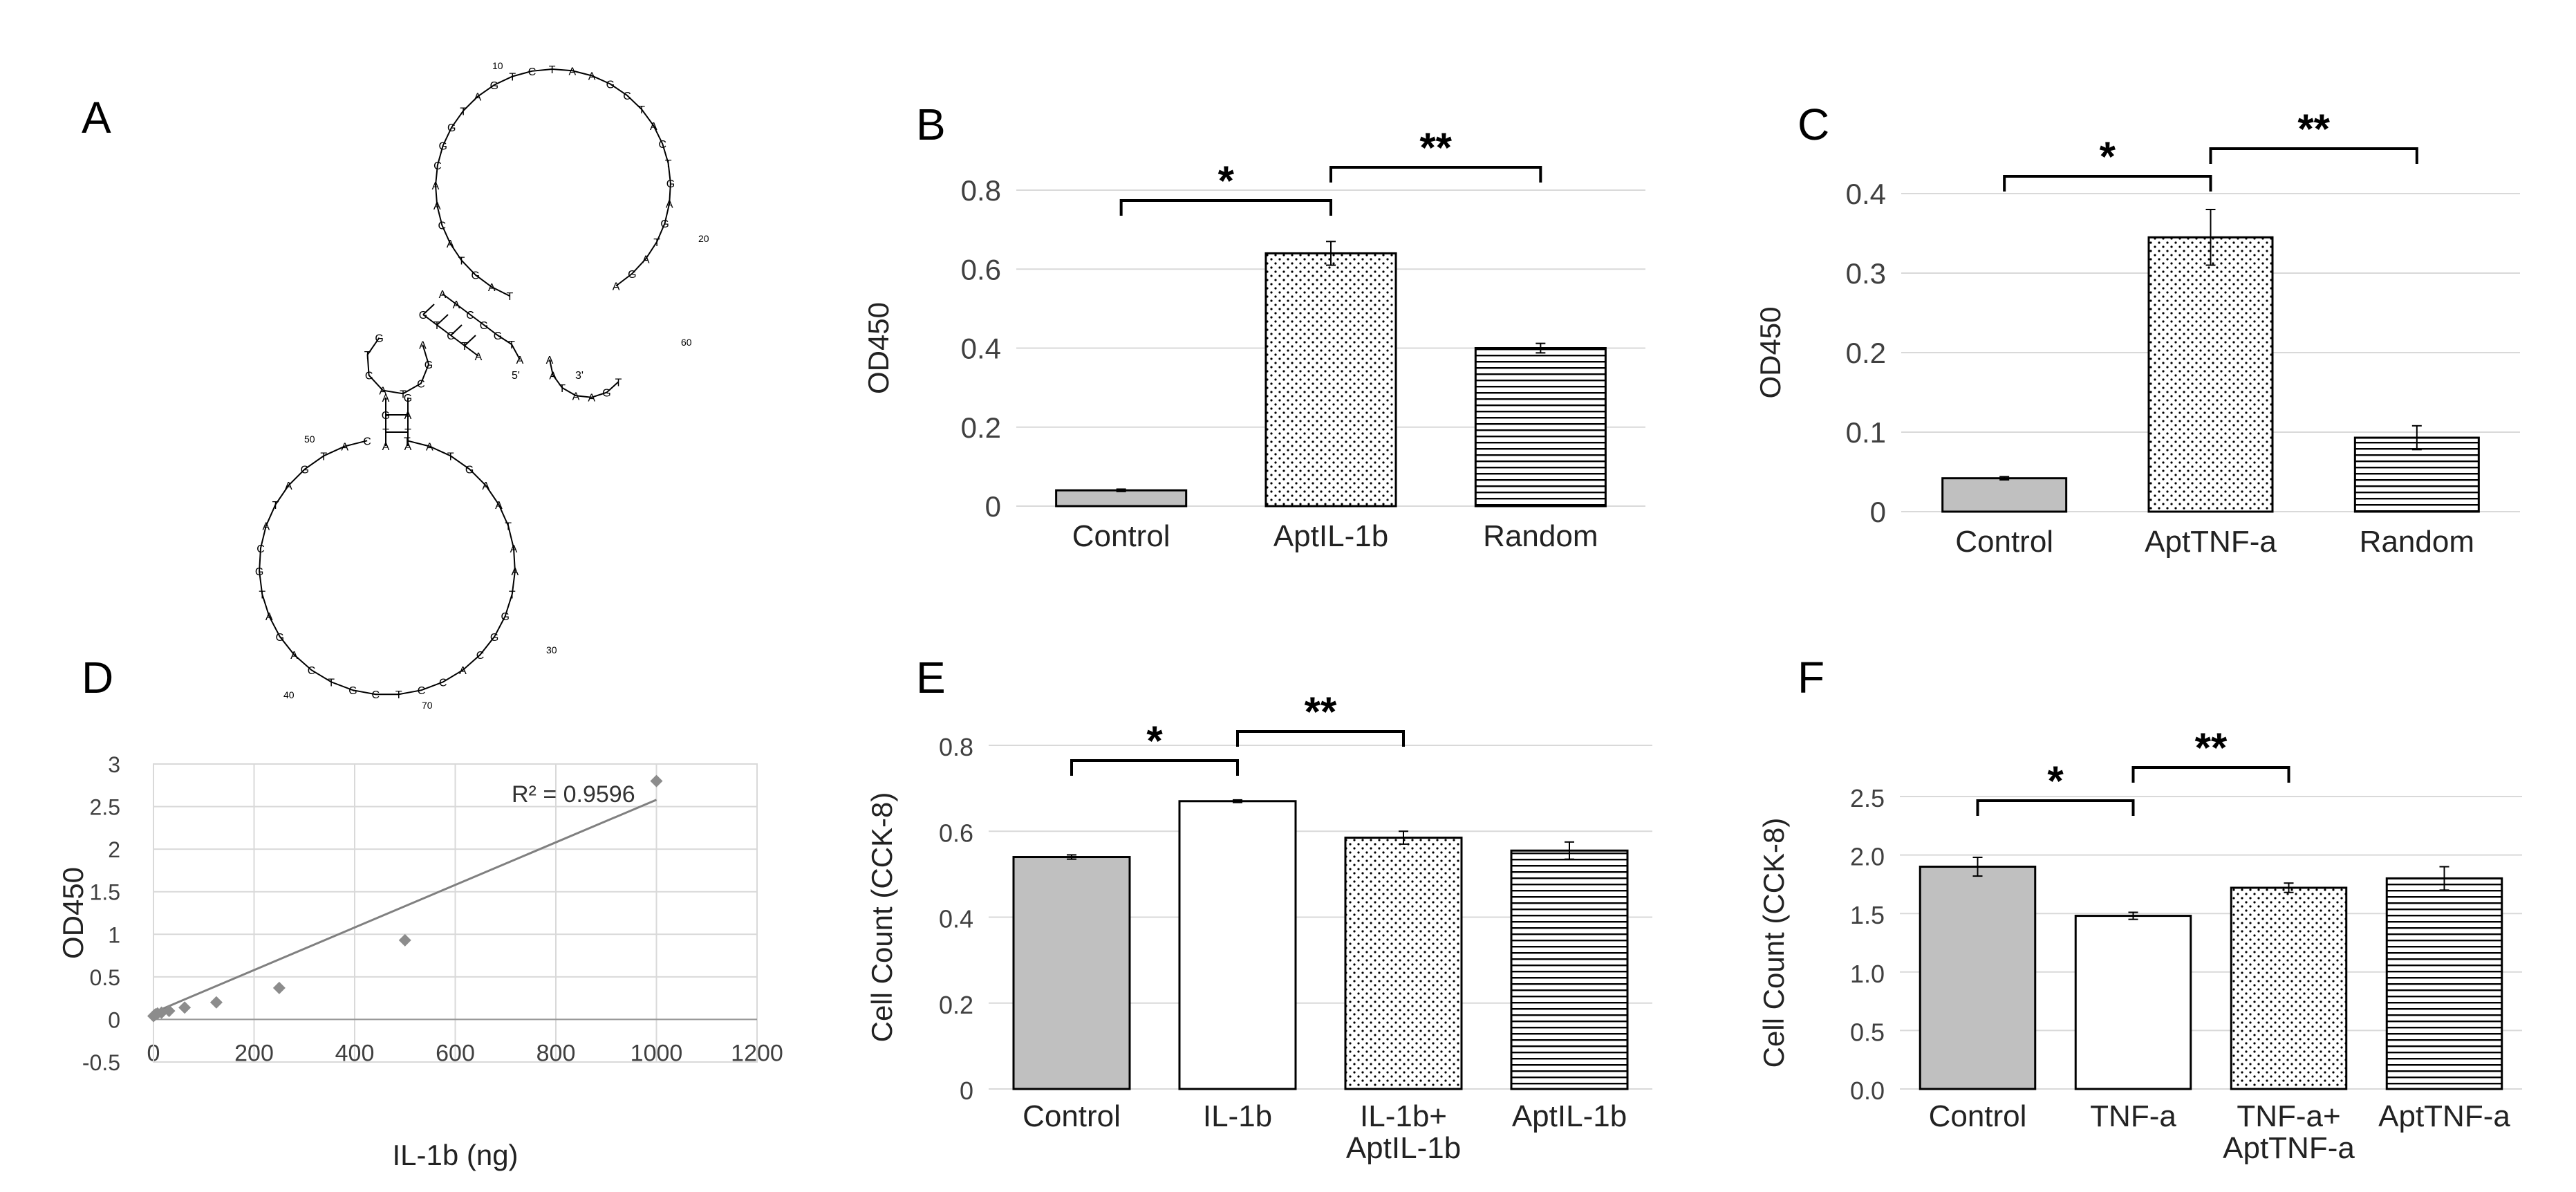  What do you see at coordinates (686, 342) in the screenshot?
I see `position-label: 60` at bounding box center [686, 342].